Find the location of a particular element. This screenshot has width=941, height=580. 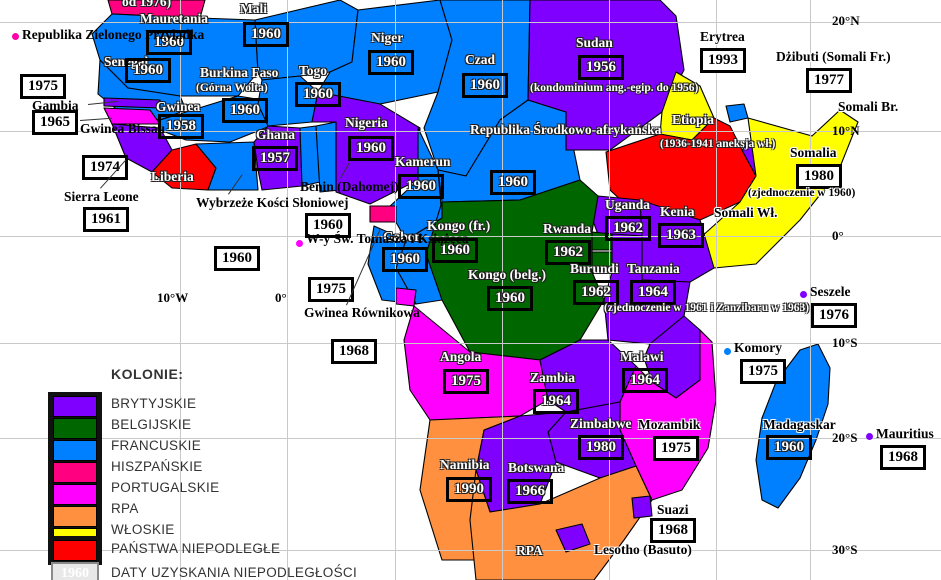

label-republika-srodkowoafrykanska: Republika Środkowo-afrykańska is located at coordinates (565, 129).